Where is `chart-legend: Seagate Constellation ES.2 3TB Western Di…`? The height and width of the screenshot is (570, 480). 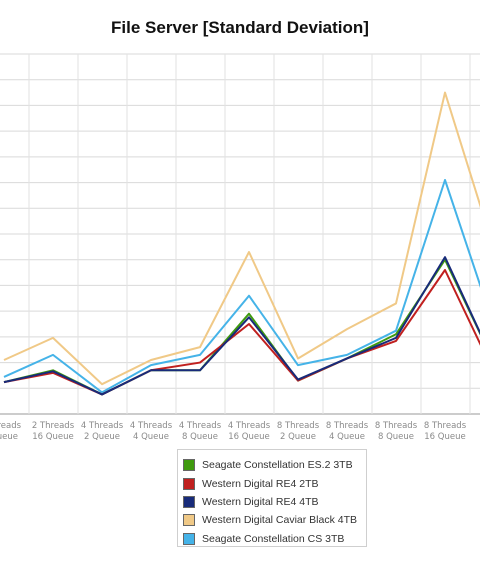
chart-legend: Seagate Constellation ES.2 3TB Western Di… is located at coordinates (272, 498).